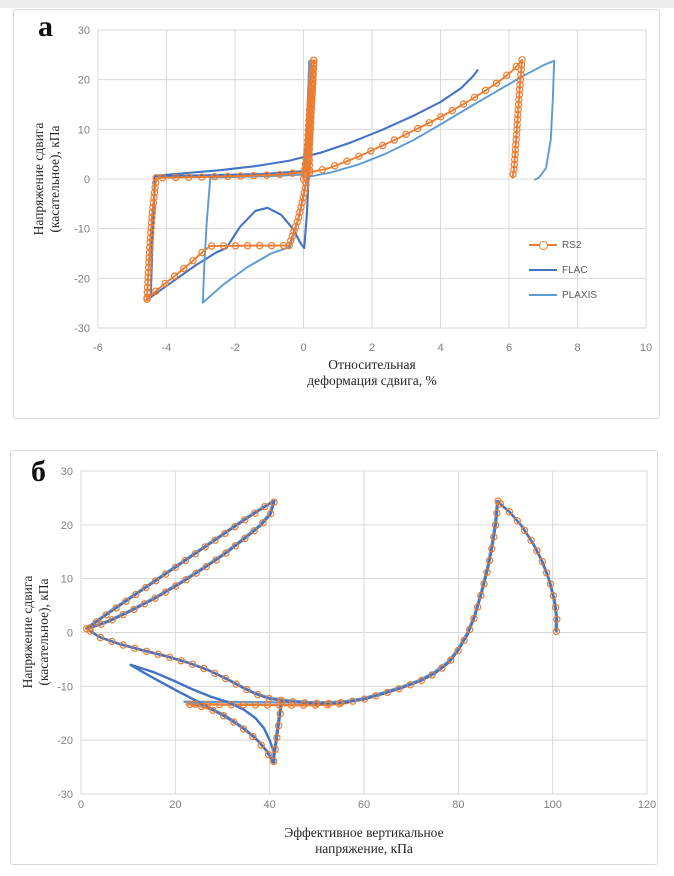 The width and height of the screenshot is (674, 876). I want to click on y-tick-label: 0, so click(70, 634).